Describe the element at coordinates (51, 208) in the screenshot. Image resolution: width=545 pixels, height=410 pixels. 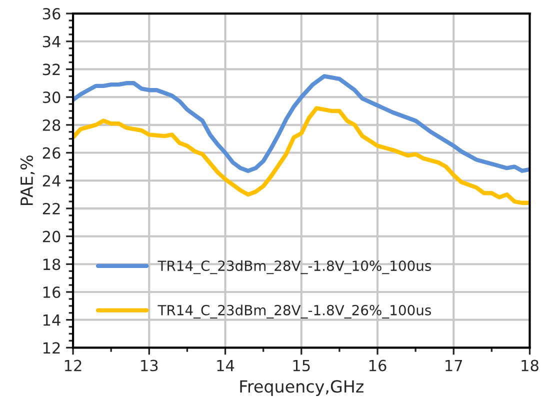
I see `y-tick-label: 22` at that location.